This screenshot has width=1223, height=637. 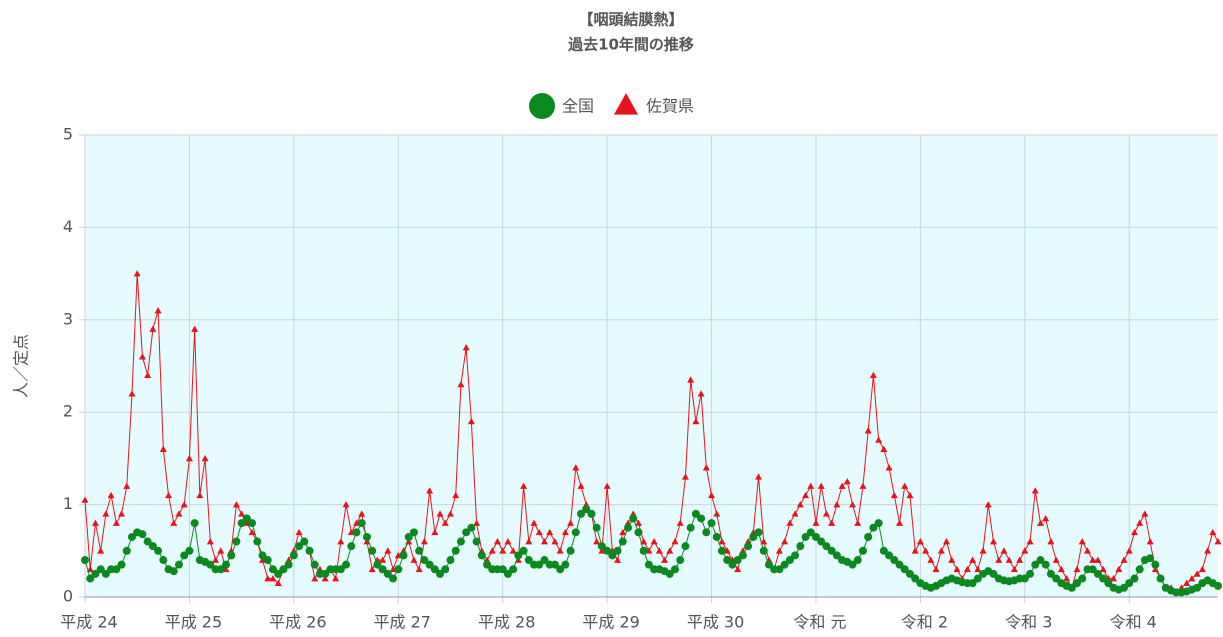 I want to click on x-tick-label: 平成 30, so click(x=715, y=622).